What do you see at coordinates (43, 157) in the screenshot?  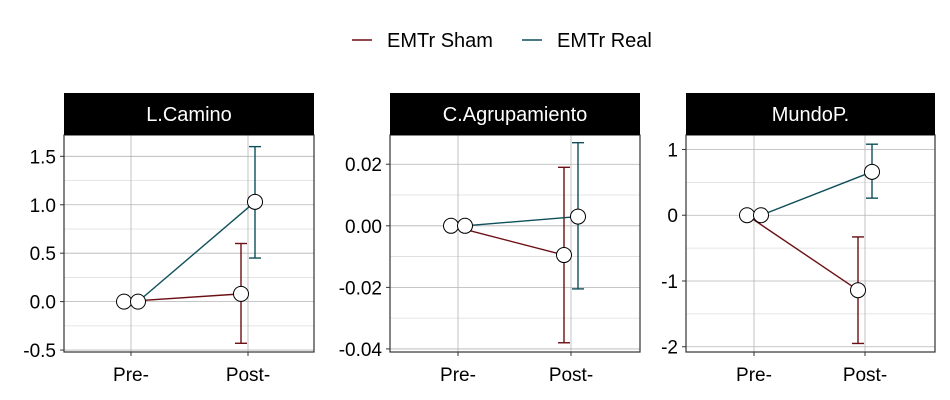 I see `y-tick-label: 1.5` at bounding box center [43, 157].